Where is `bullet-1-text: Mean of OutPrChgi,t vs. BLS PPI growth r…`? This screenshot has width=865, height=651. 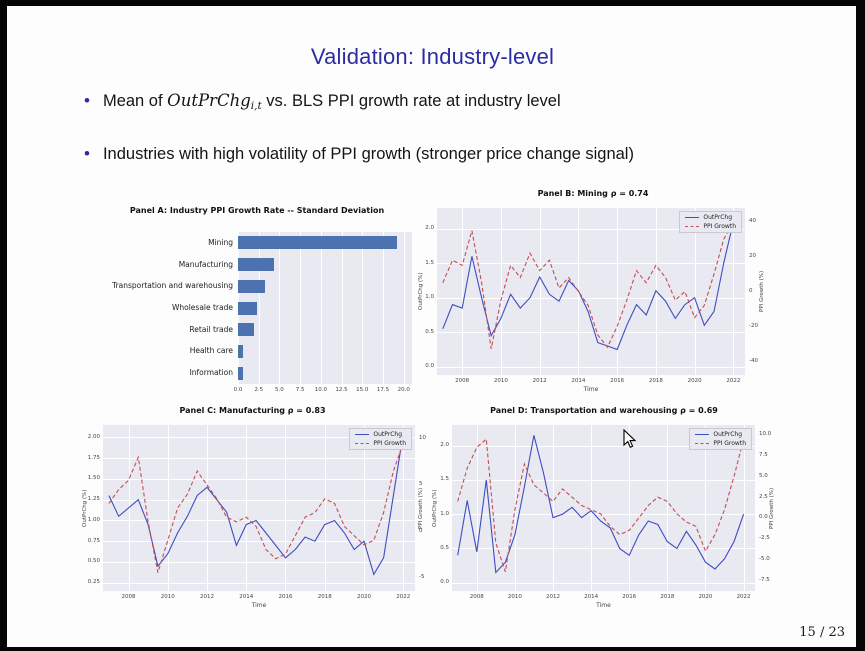 bullet-1-text: Mean of OutPrChgi,t vs. BLS PPI growth r… is located at coordinates (332, 103).